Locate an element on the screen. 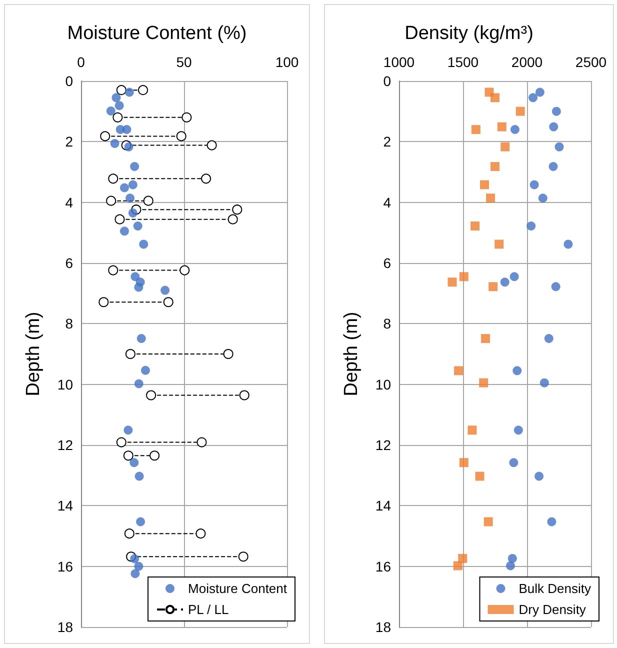 Image resolution: width=617 pixels, height=648 pixels. x-tick-label: 2500 is located at coordinates (591, 62).